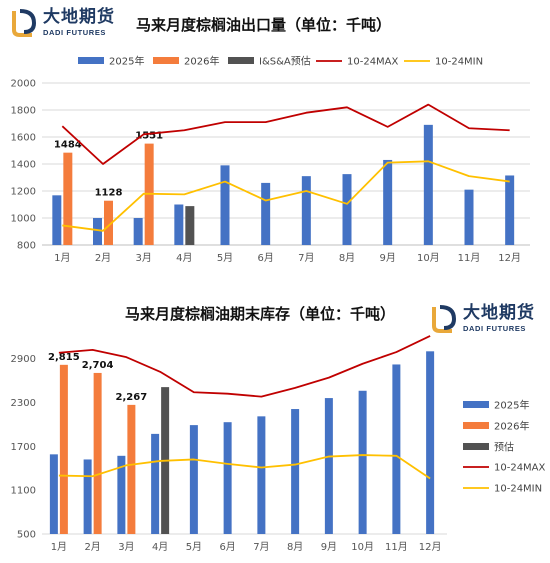  What do you see at coordinates (62, 258) in the screenshot?
I see `export-xtick-label: 1月` at bounding box center [62, 258].